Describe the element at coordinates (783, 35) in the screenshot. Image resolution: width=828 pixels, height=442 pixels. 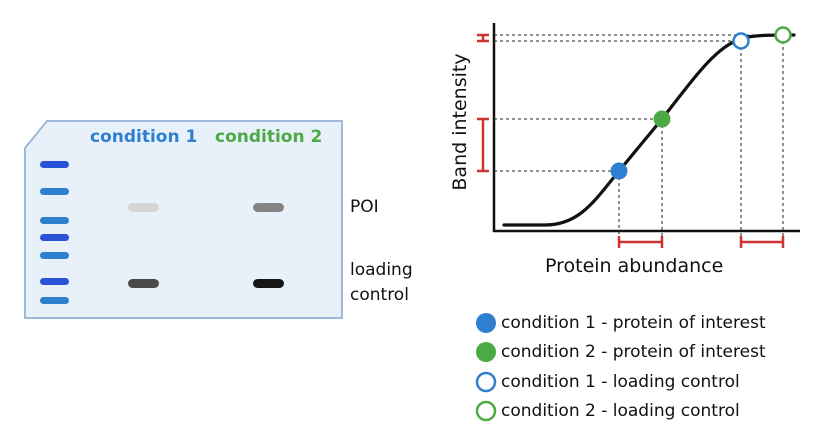
I see `marker-condition-2-loading-control` at that location.